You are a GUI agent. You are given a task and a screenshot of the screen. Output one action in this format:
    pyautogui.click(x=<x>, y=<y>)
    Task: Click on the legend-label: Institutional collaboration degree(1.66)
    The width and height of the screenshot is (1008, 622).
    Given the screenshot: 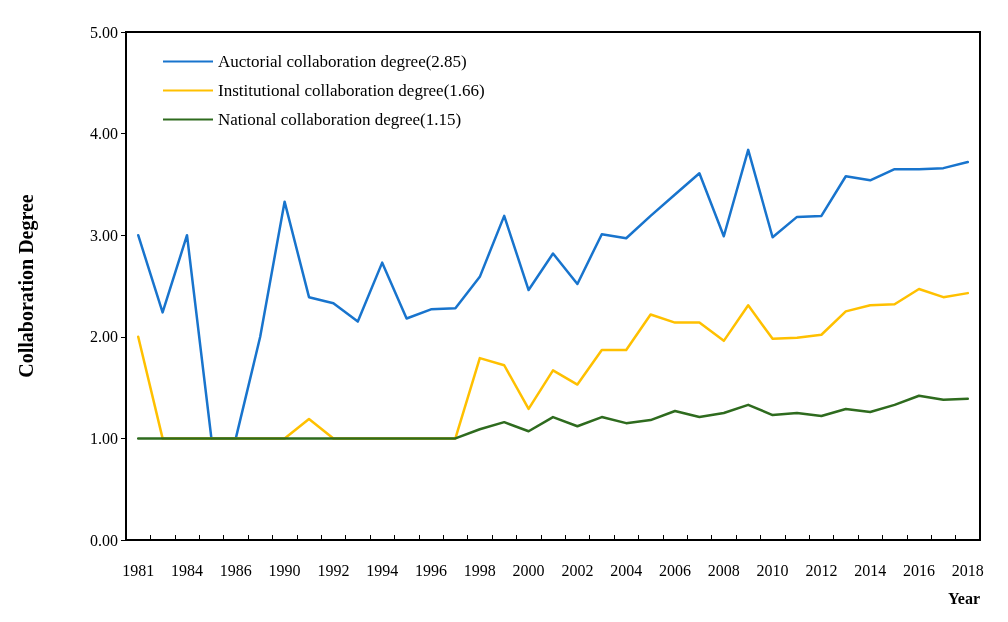 What is the action you would take?
    pyautogui.click(x=351, y=90)
    